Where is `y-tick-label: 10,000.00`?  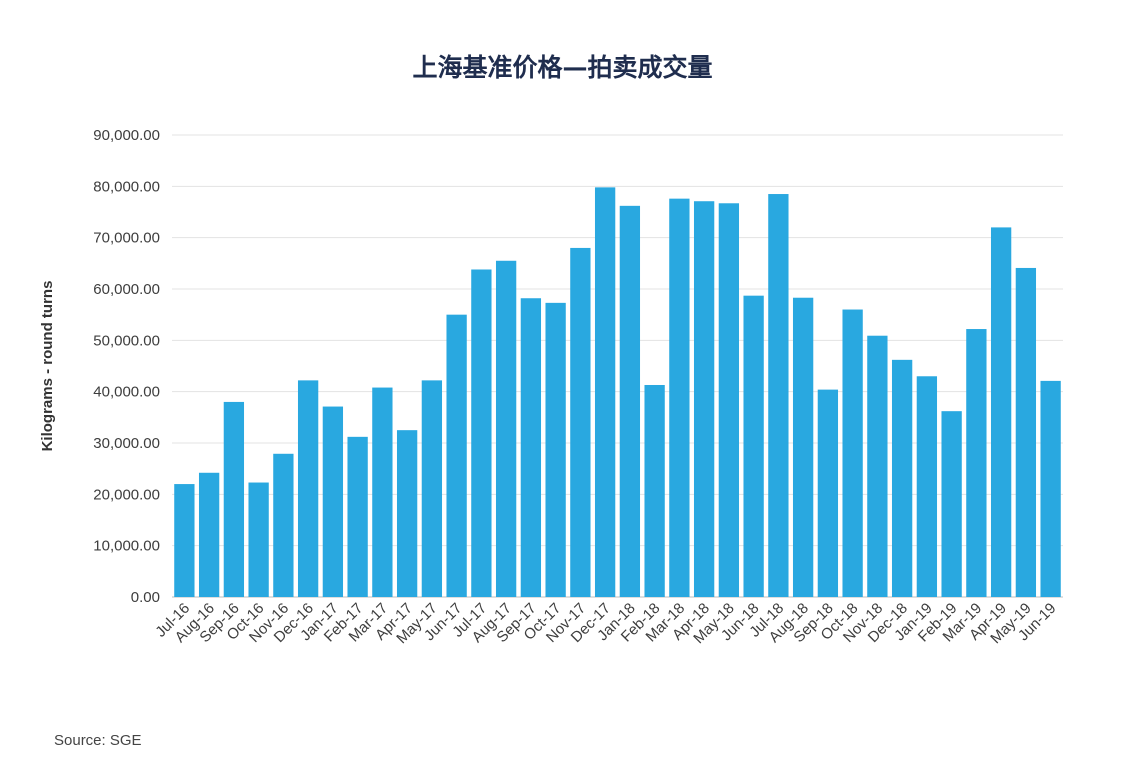 y-tick-label: 10,000.00 is located at coordinates (126, 546).